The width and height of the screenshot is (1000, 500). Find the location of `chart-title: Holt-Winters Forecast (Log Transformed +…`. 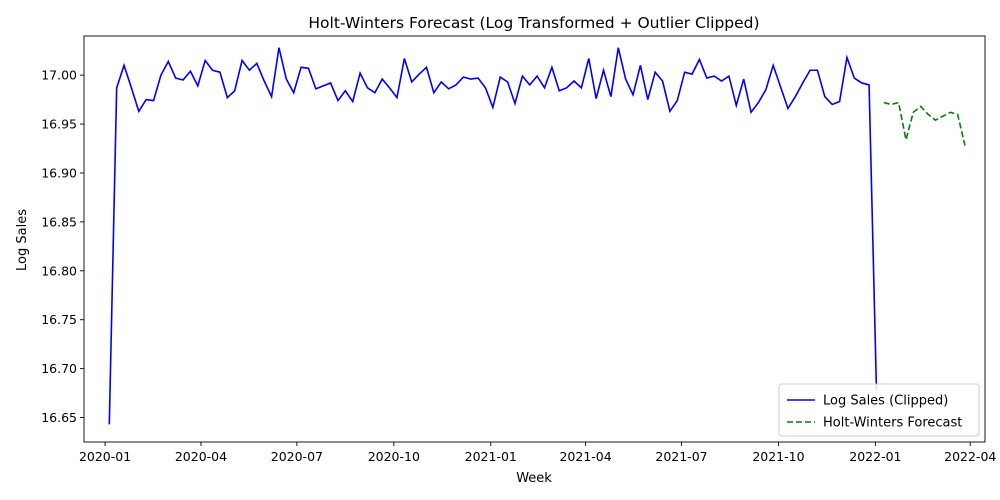

chart-title: Holt-Winters Forecast (Log Transformed +… is located at coordinates (533, 23).